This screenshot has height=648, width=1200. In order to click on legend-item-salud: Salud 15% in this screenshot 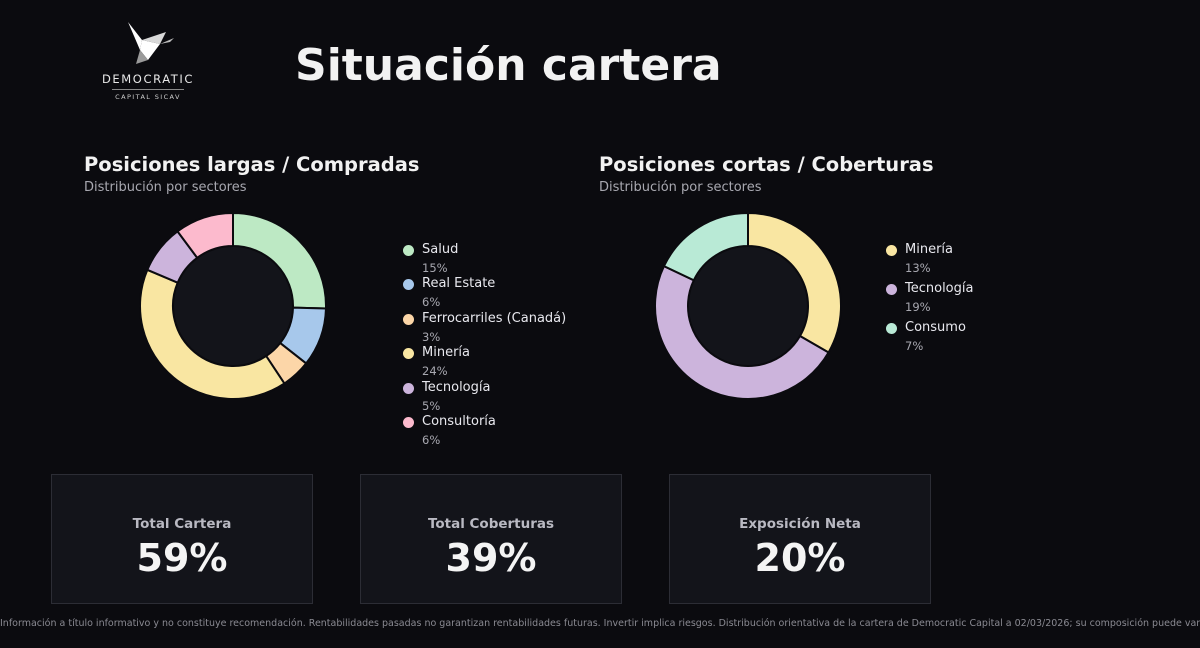, I will do `click(484, 259)`.